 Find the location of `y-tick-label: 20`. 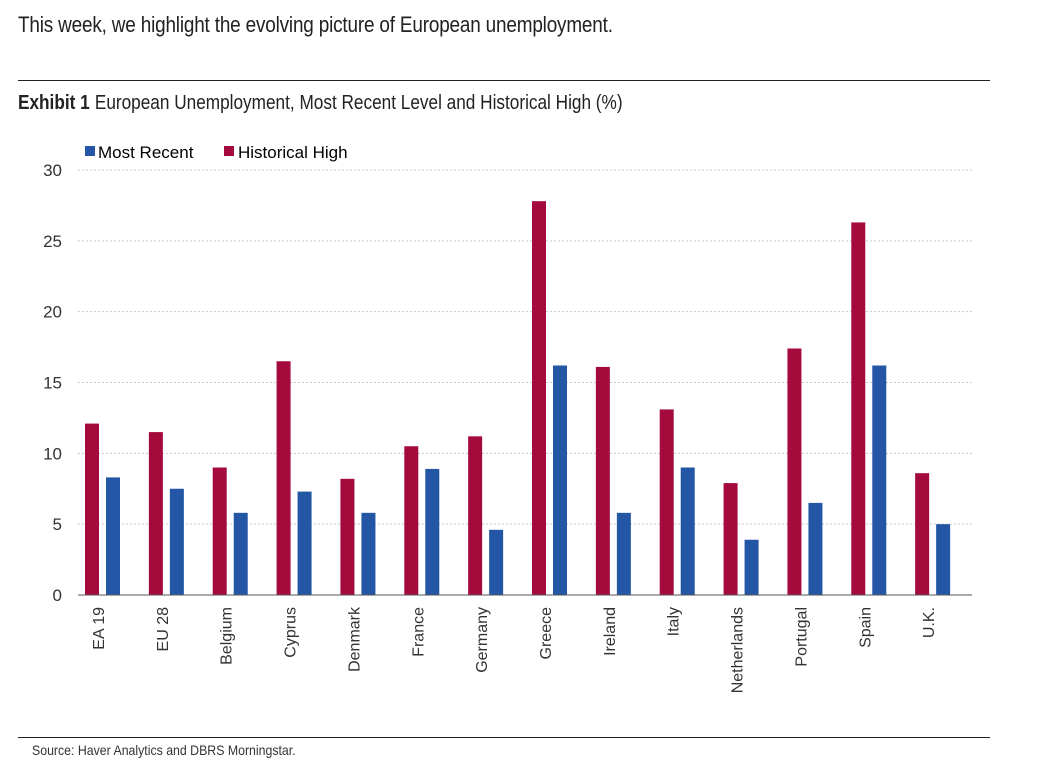

y-tick-label: 20 is located at coordinates (52, 312).